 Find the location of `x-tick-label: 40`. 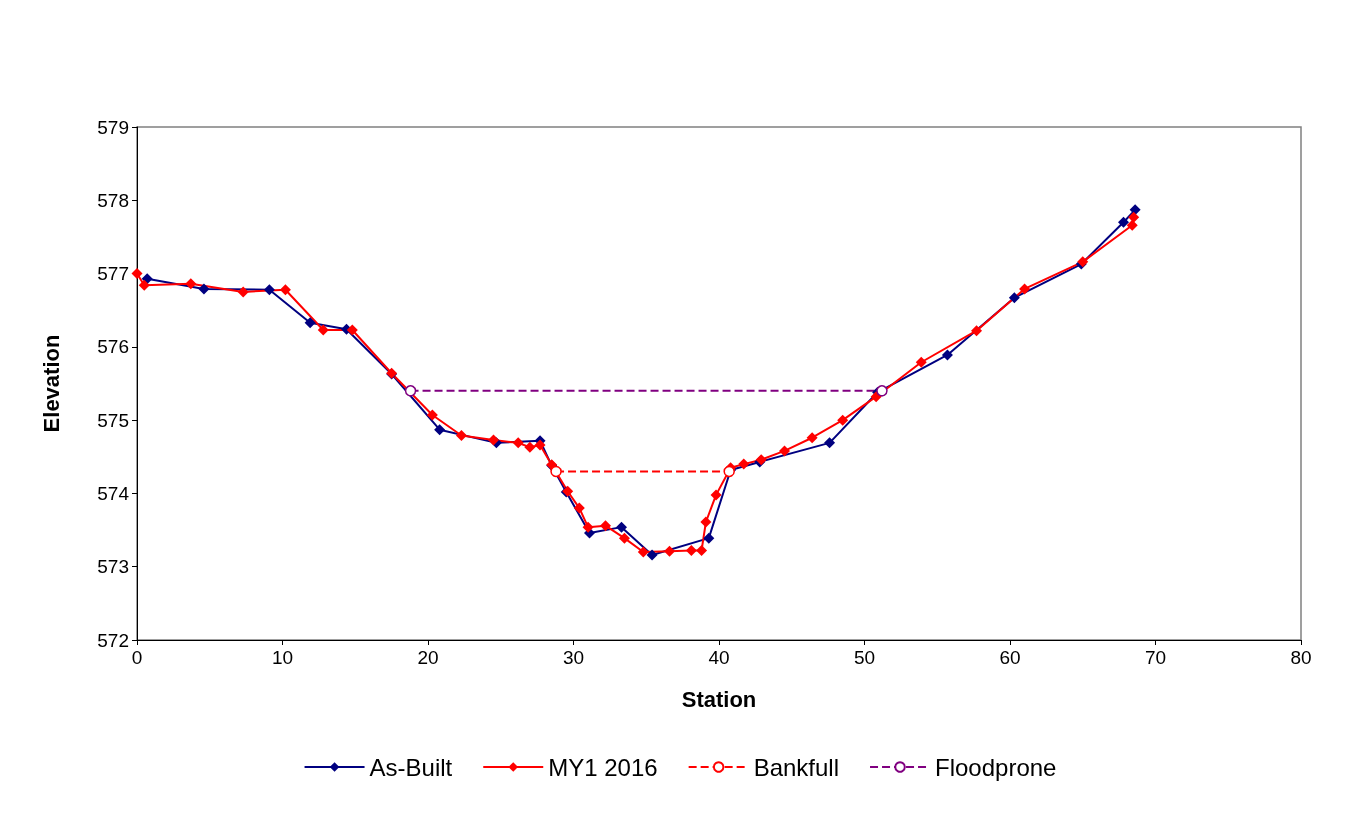

x-tick-label: 40 is located at coordinates (719, 657).